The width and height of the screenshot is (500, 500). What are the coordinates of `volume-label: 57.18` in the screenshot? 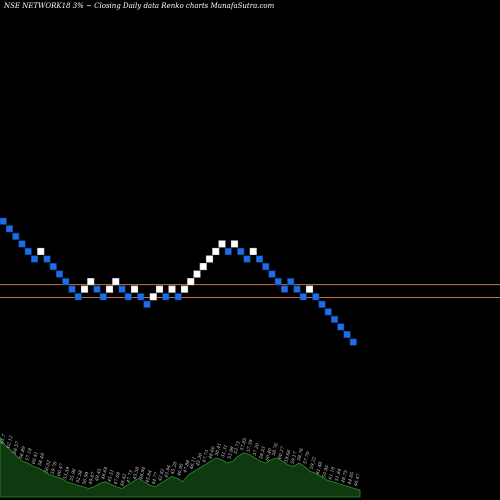 It's located at (28, 454).